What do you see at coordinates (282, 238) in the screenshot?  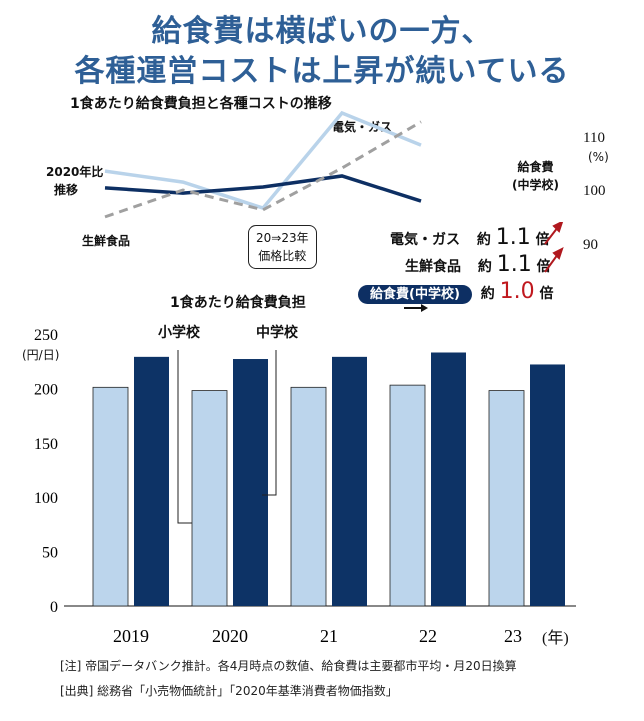 I see `compare-box-line: 20⇒23年` at bounding box center [282, 238].